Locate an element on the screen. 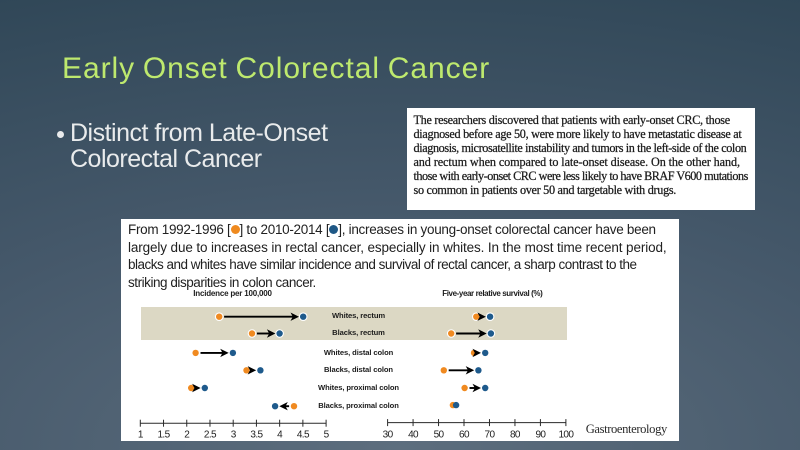 Image resolution: width=800 pixels, height=450 pixels. svg-text: 1 is located at coordinates (141, 434).